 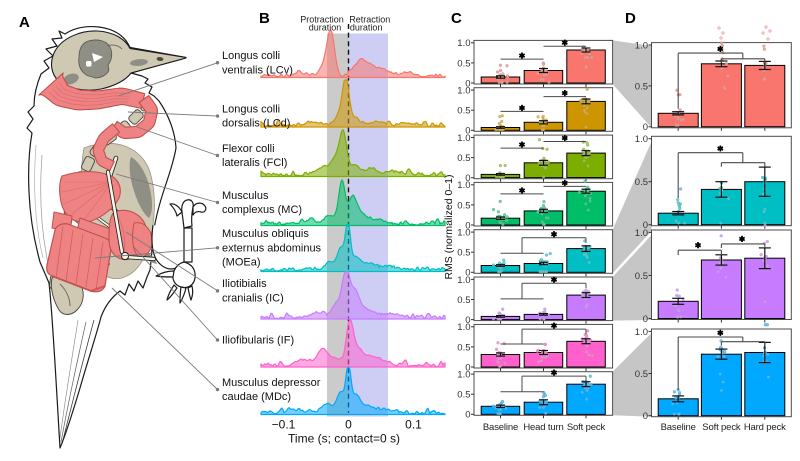 What do you see at coordinates (264, 18) in the screenshot?
I see `svg-text: B` at bounding box center [264, 18].